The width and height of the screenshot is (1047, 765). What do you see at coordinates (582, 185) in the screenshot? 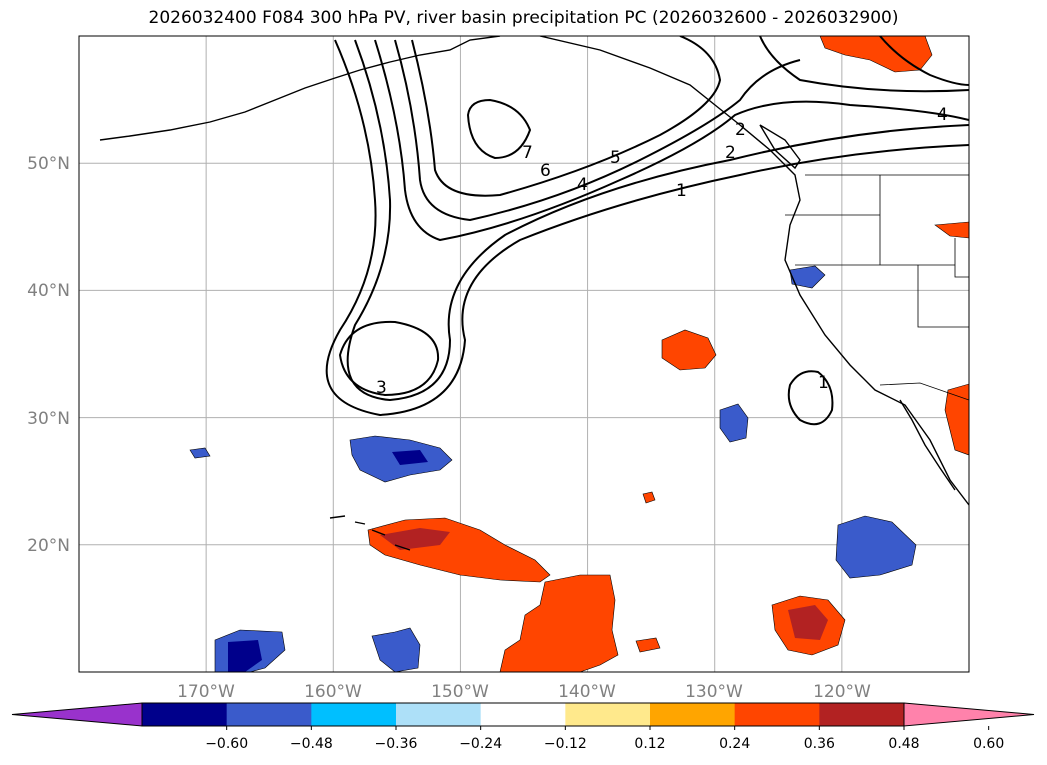
I see `pv-label-4: 4` at bounding box center [582, 185].